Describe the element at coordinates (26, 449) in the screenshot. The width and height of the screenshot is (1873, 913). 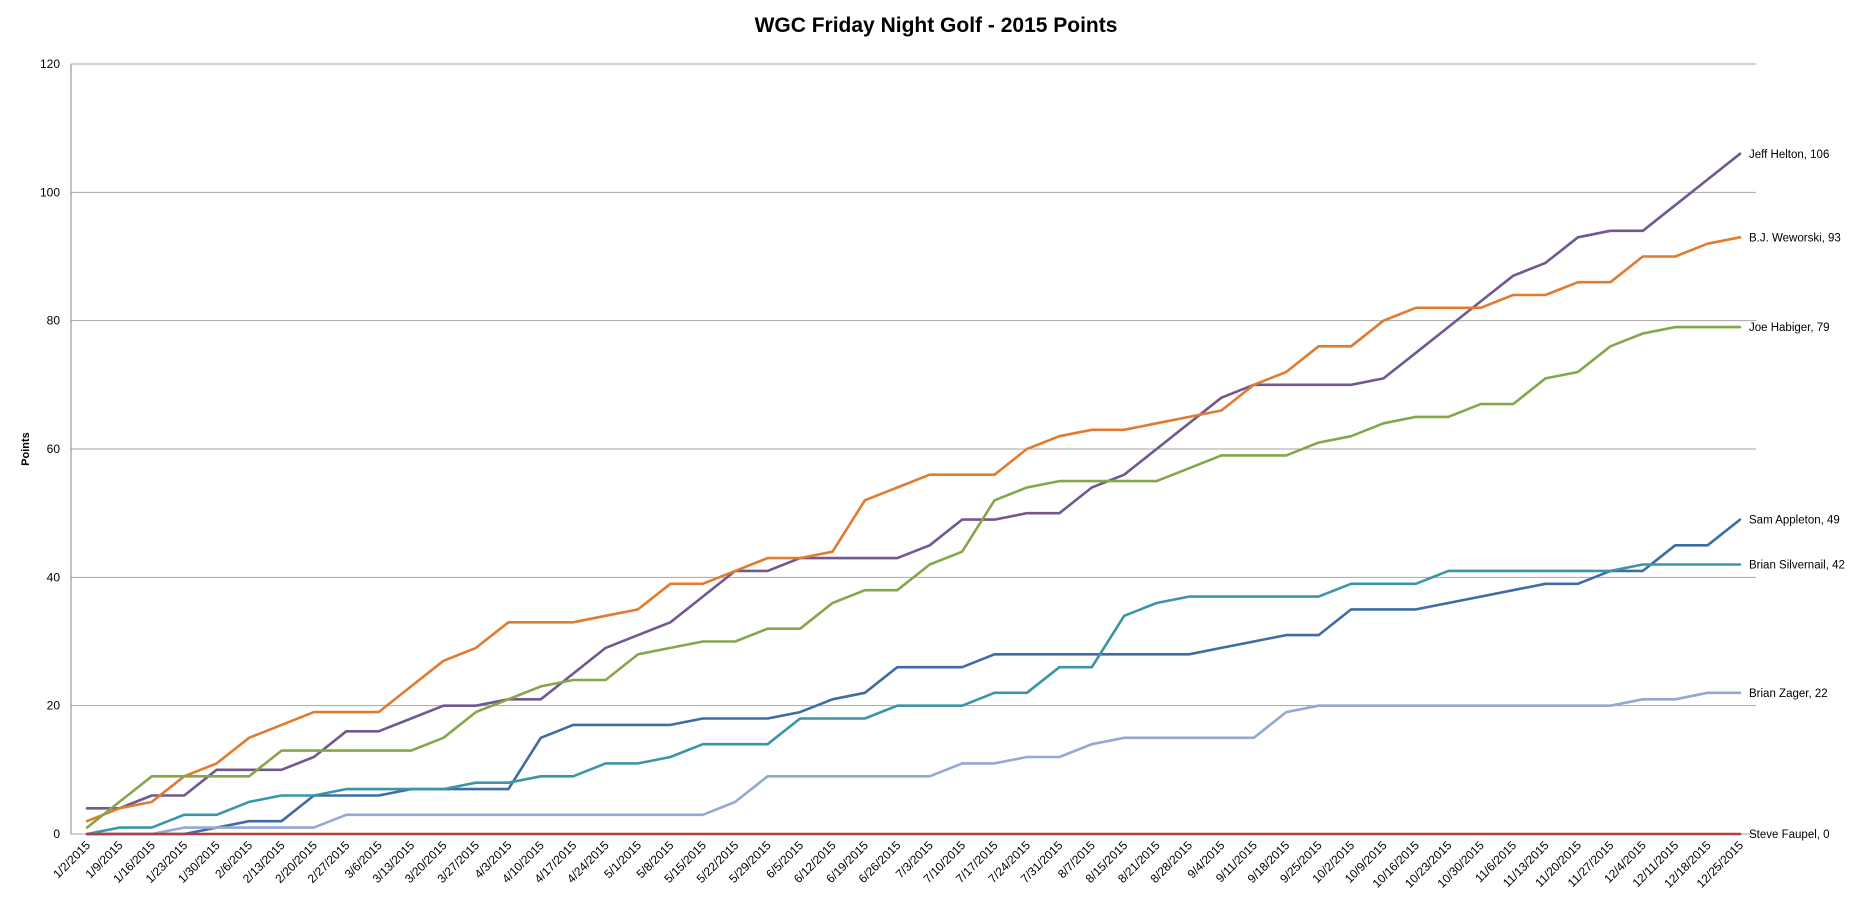
I see `y-axis-label: Points` at that location.